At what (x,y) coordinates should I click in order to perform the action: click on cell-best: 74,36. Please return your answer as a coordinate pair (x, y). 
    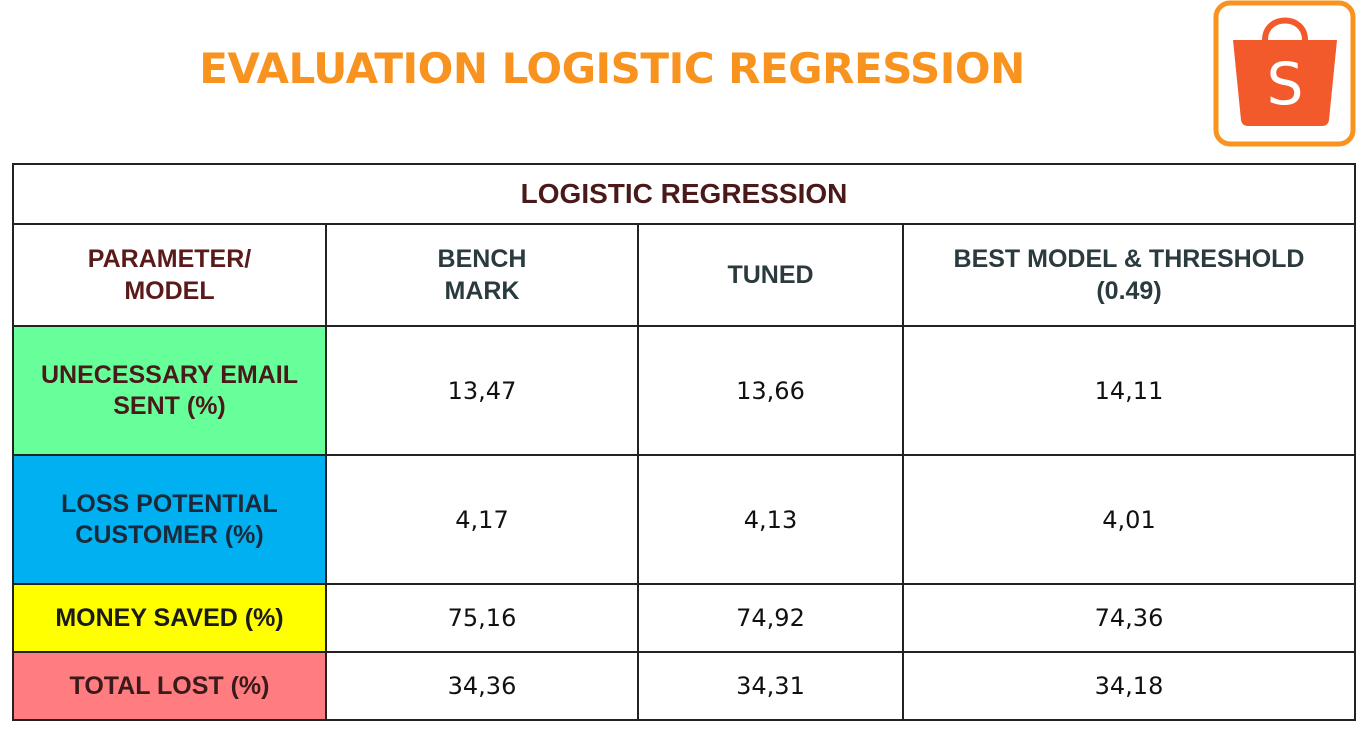
    Looking at the image, I should click on (1129, 618).